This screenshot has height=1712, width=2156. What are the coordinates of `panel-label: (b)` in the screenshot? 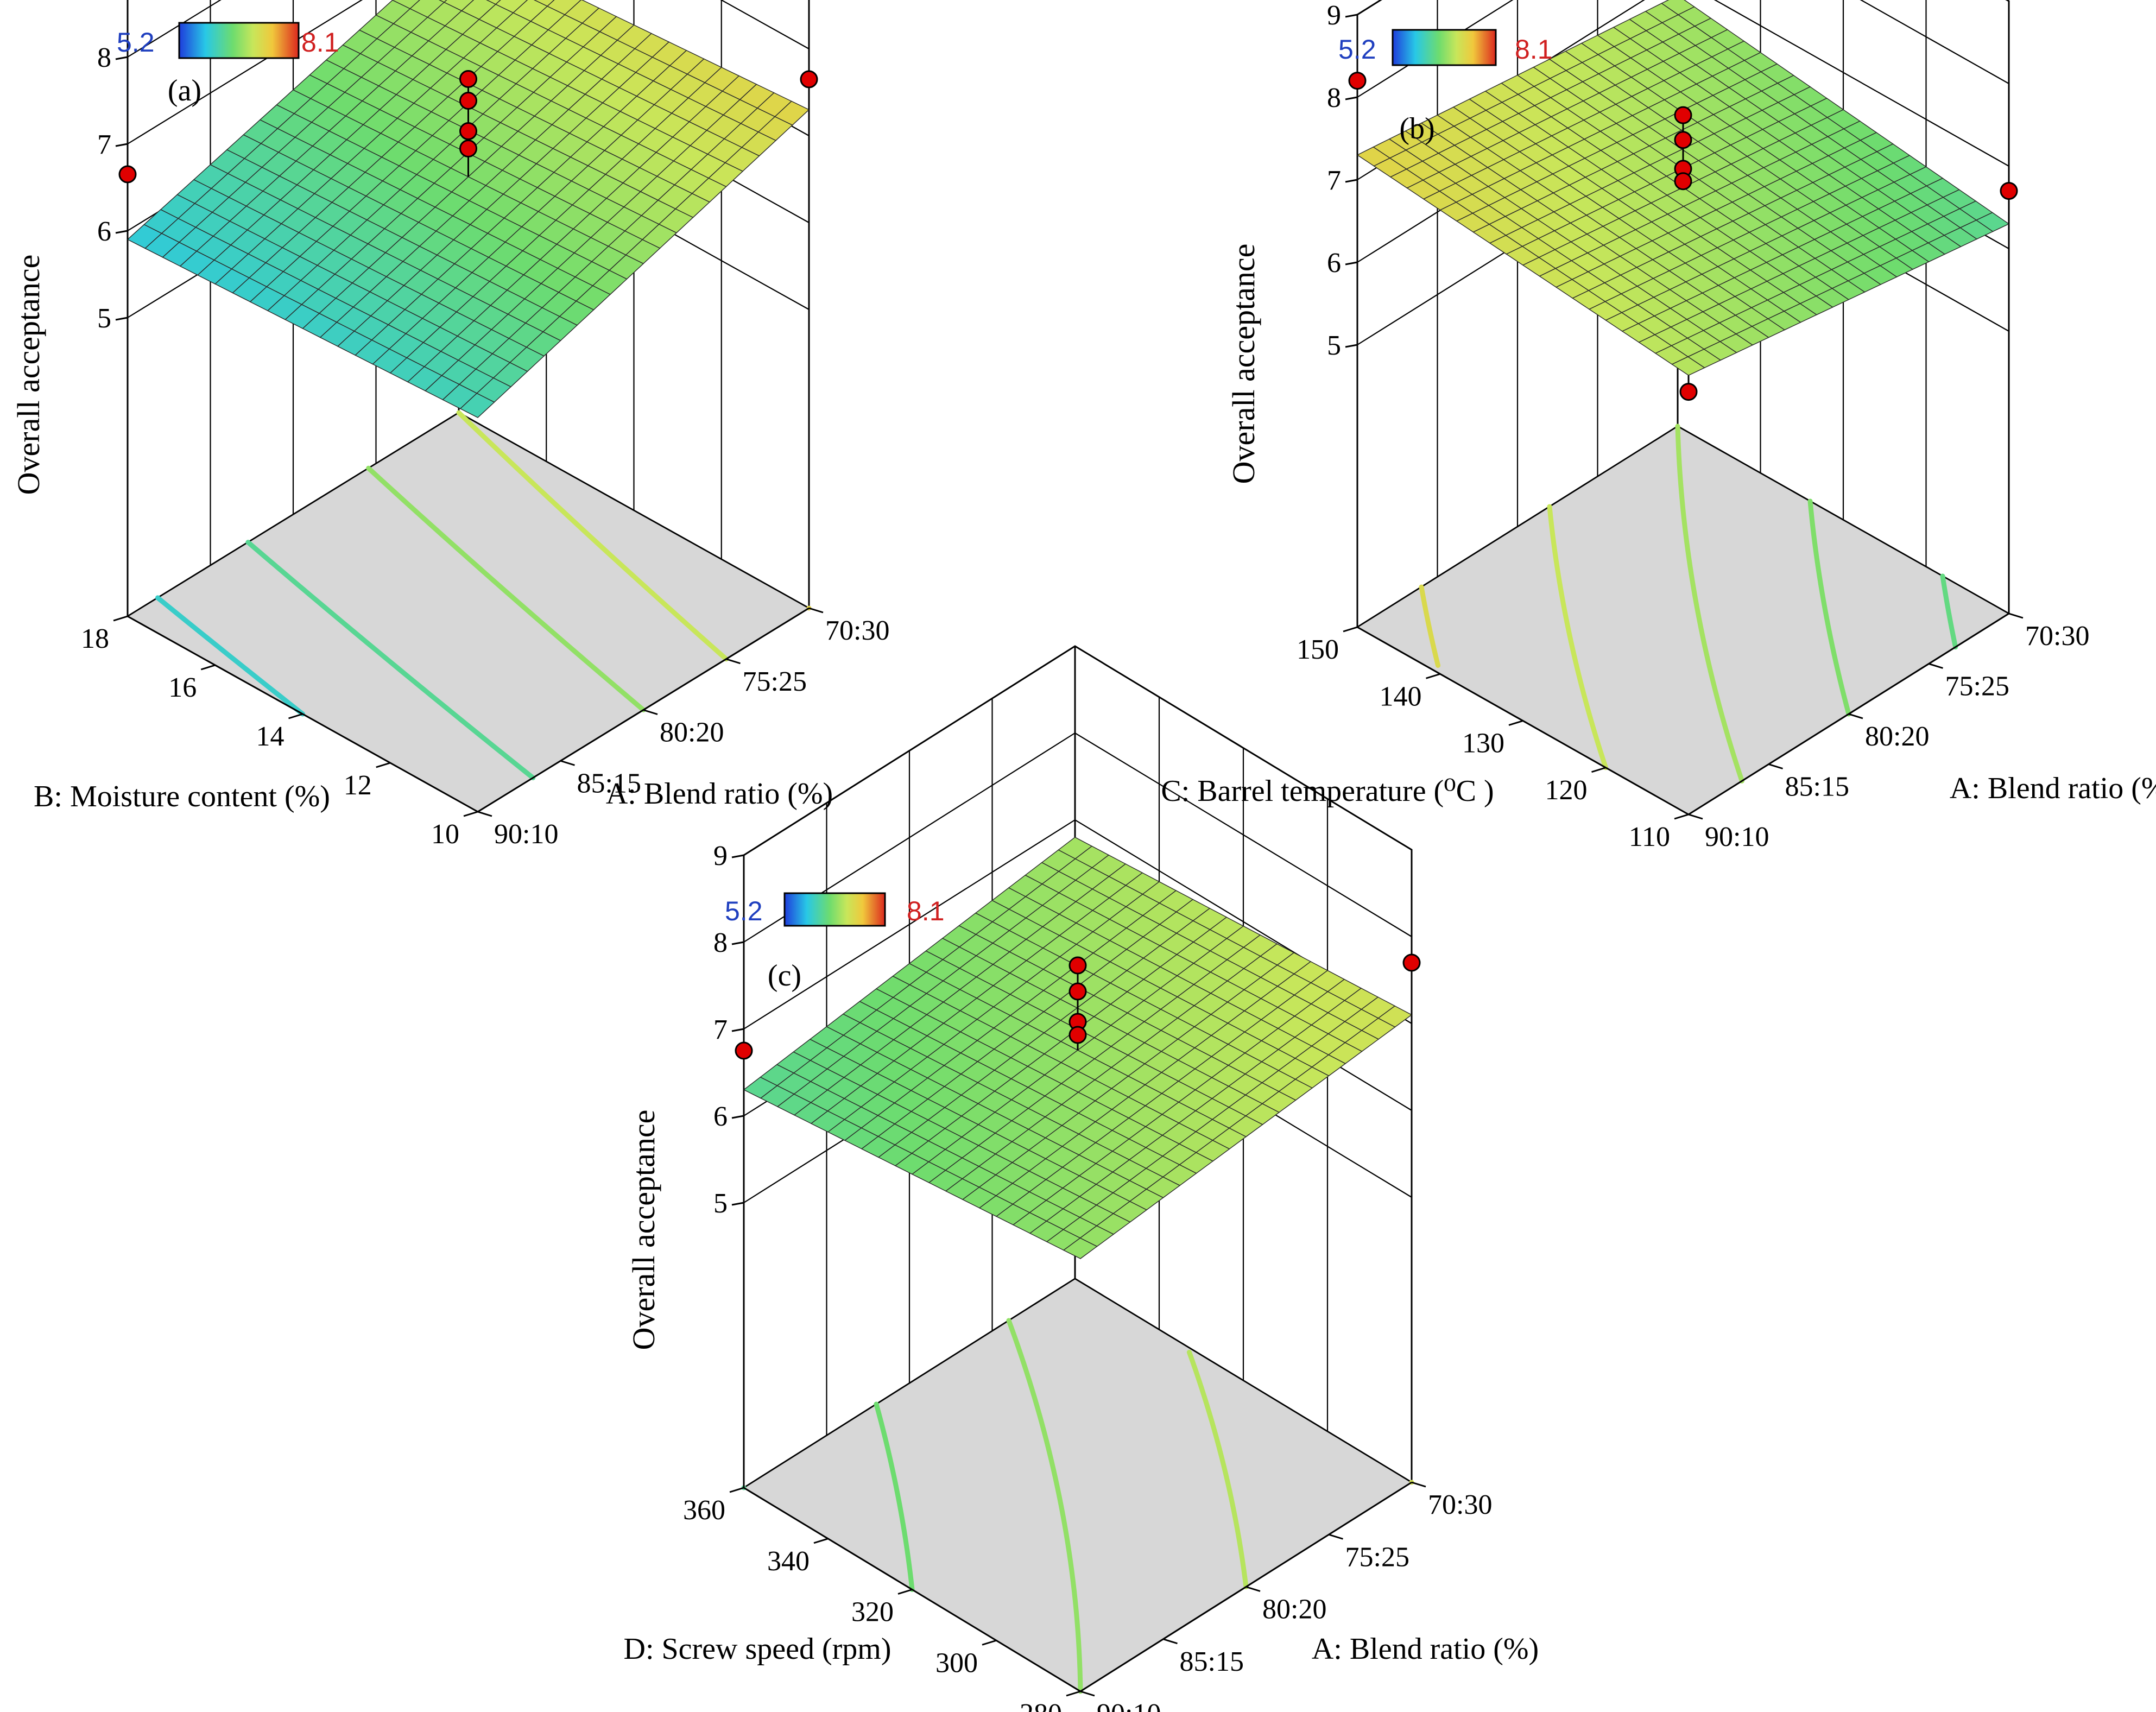 It's located at (1416, 129).